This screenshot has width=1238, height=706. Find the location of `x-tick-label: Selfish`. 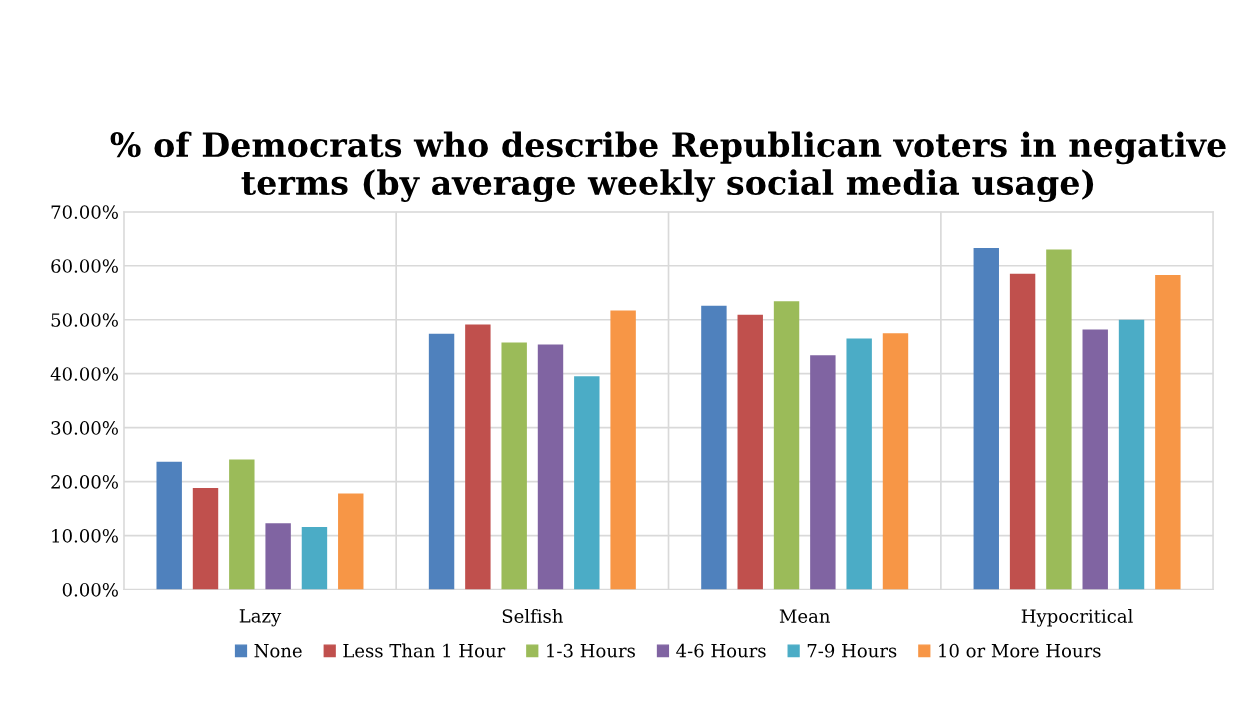

x-tick-label: Selfish is located at coordinates (532, 615).